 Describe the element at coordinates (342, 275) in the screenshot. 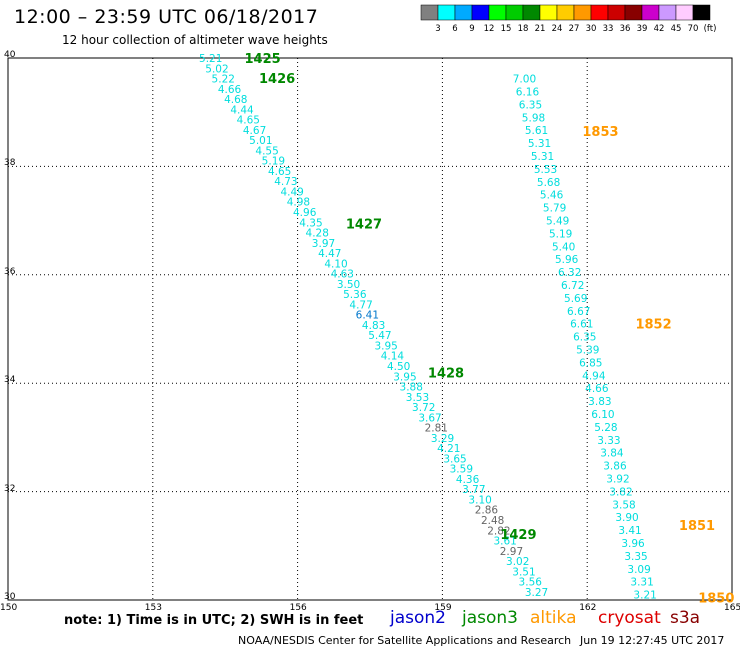

I see `wave-height-value: 4.63` at that location.